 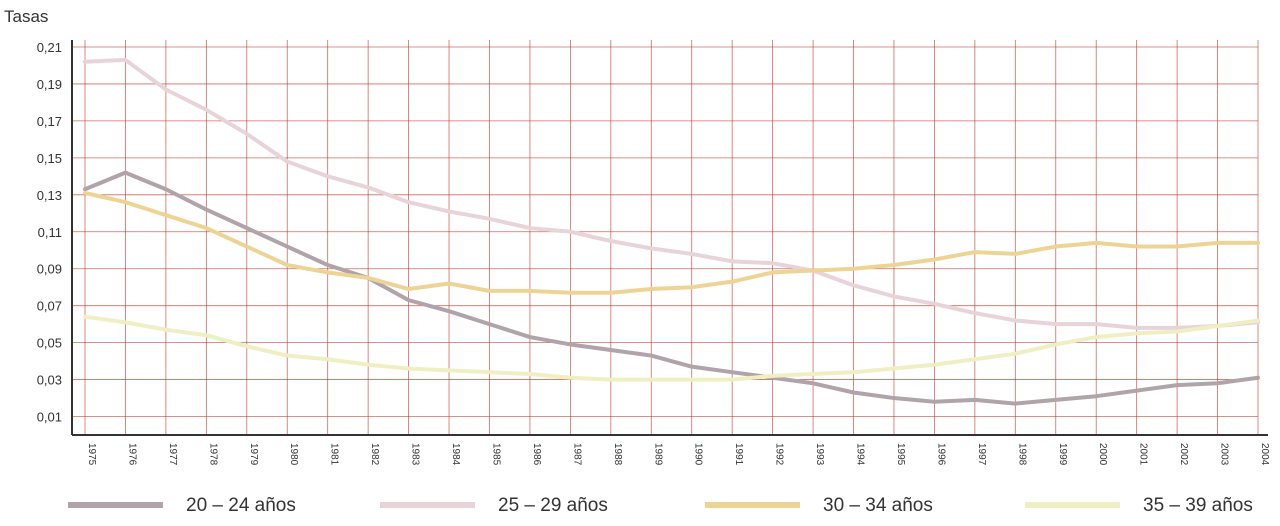 I want to click on y-tick-label: 0,19, so click(x=49, y=84).